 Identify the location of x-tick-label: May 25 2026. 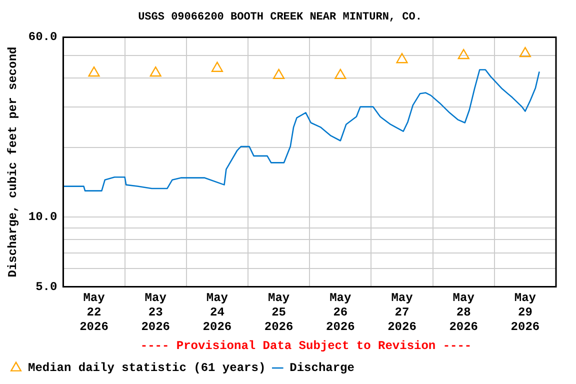
(279, 312).